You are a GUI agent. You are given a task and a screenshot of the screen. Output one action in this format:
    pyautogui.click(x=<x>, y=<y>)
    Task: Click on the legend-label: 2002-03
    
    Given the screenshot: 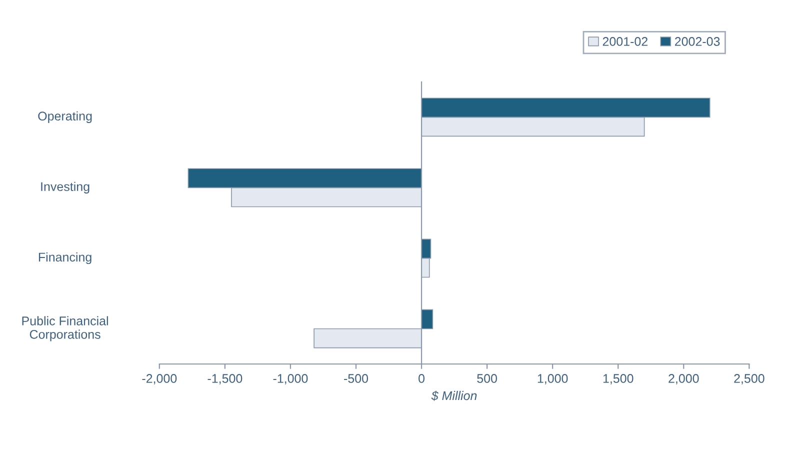 What is the action you would take?
    pyautogui.click(x=697, y=41)
    